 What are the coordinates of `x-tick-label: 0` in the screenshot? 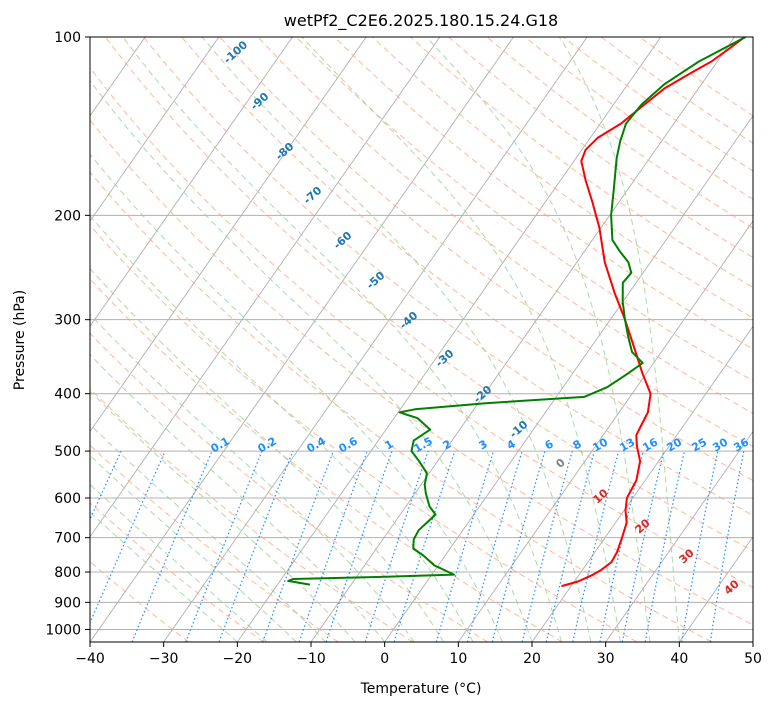 It's located at (384, 659).